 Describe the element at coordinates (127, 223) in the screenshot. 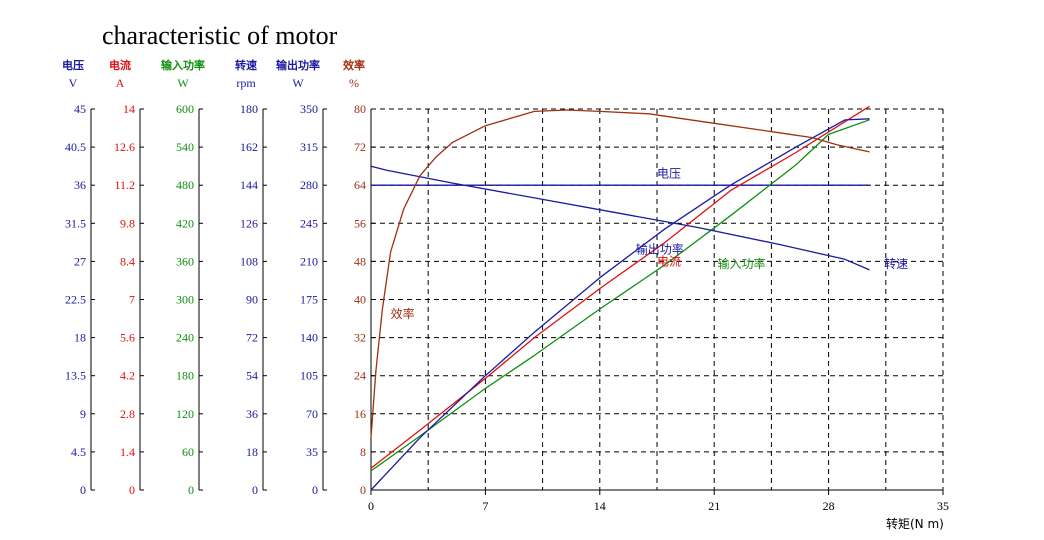

I see `axis-current-tick-label: 9.8` at that location.